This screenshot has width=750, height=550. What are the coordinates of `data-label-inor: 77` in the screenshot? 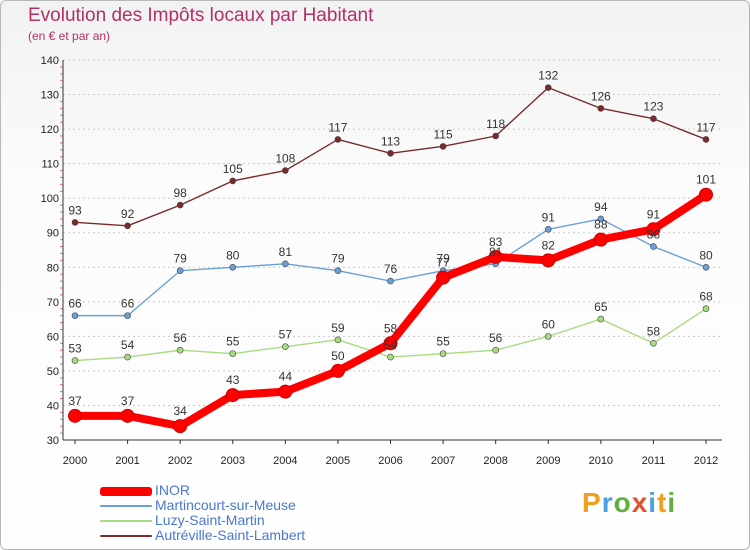 It's located at (443, 263).